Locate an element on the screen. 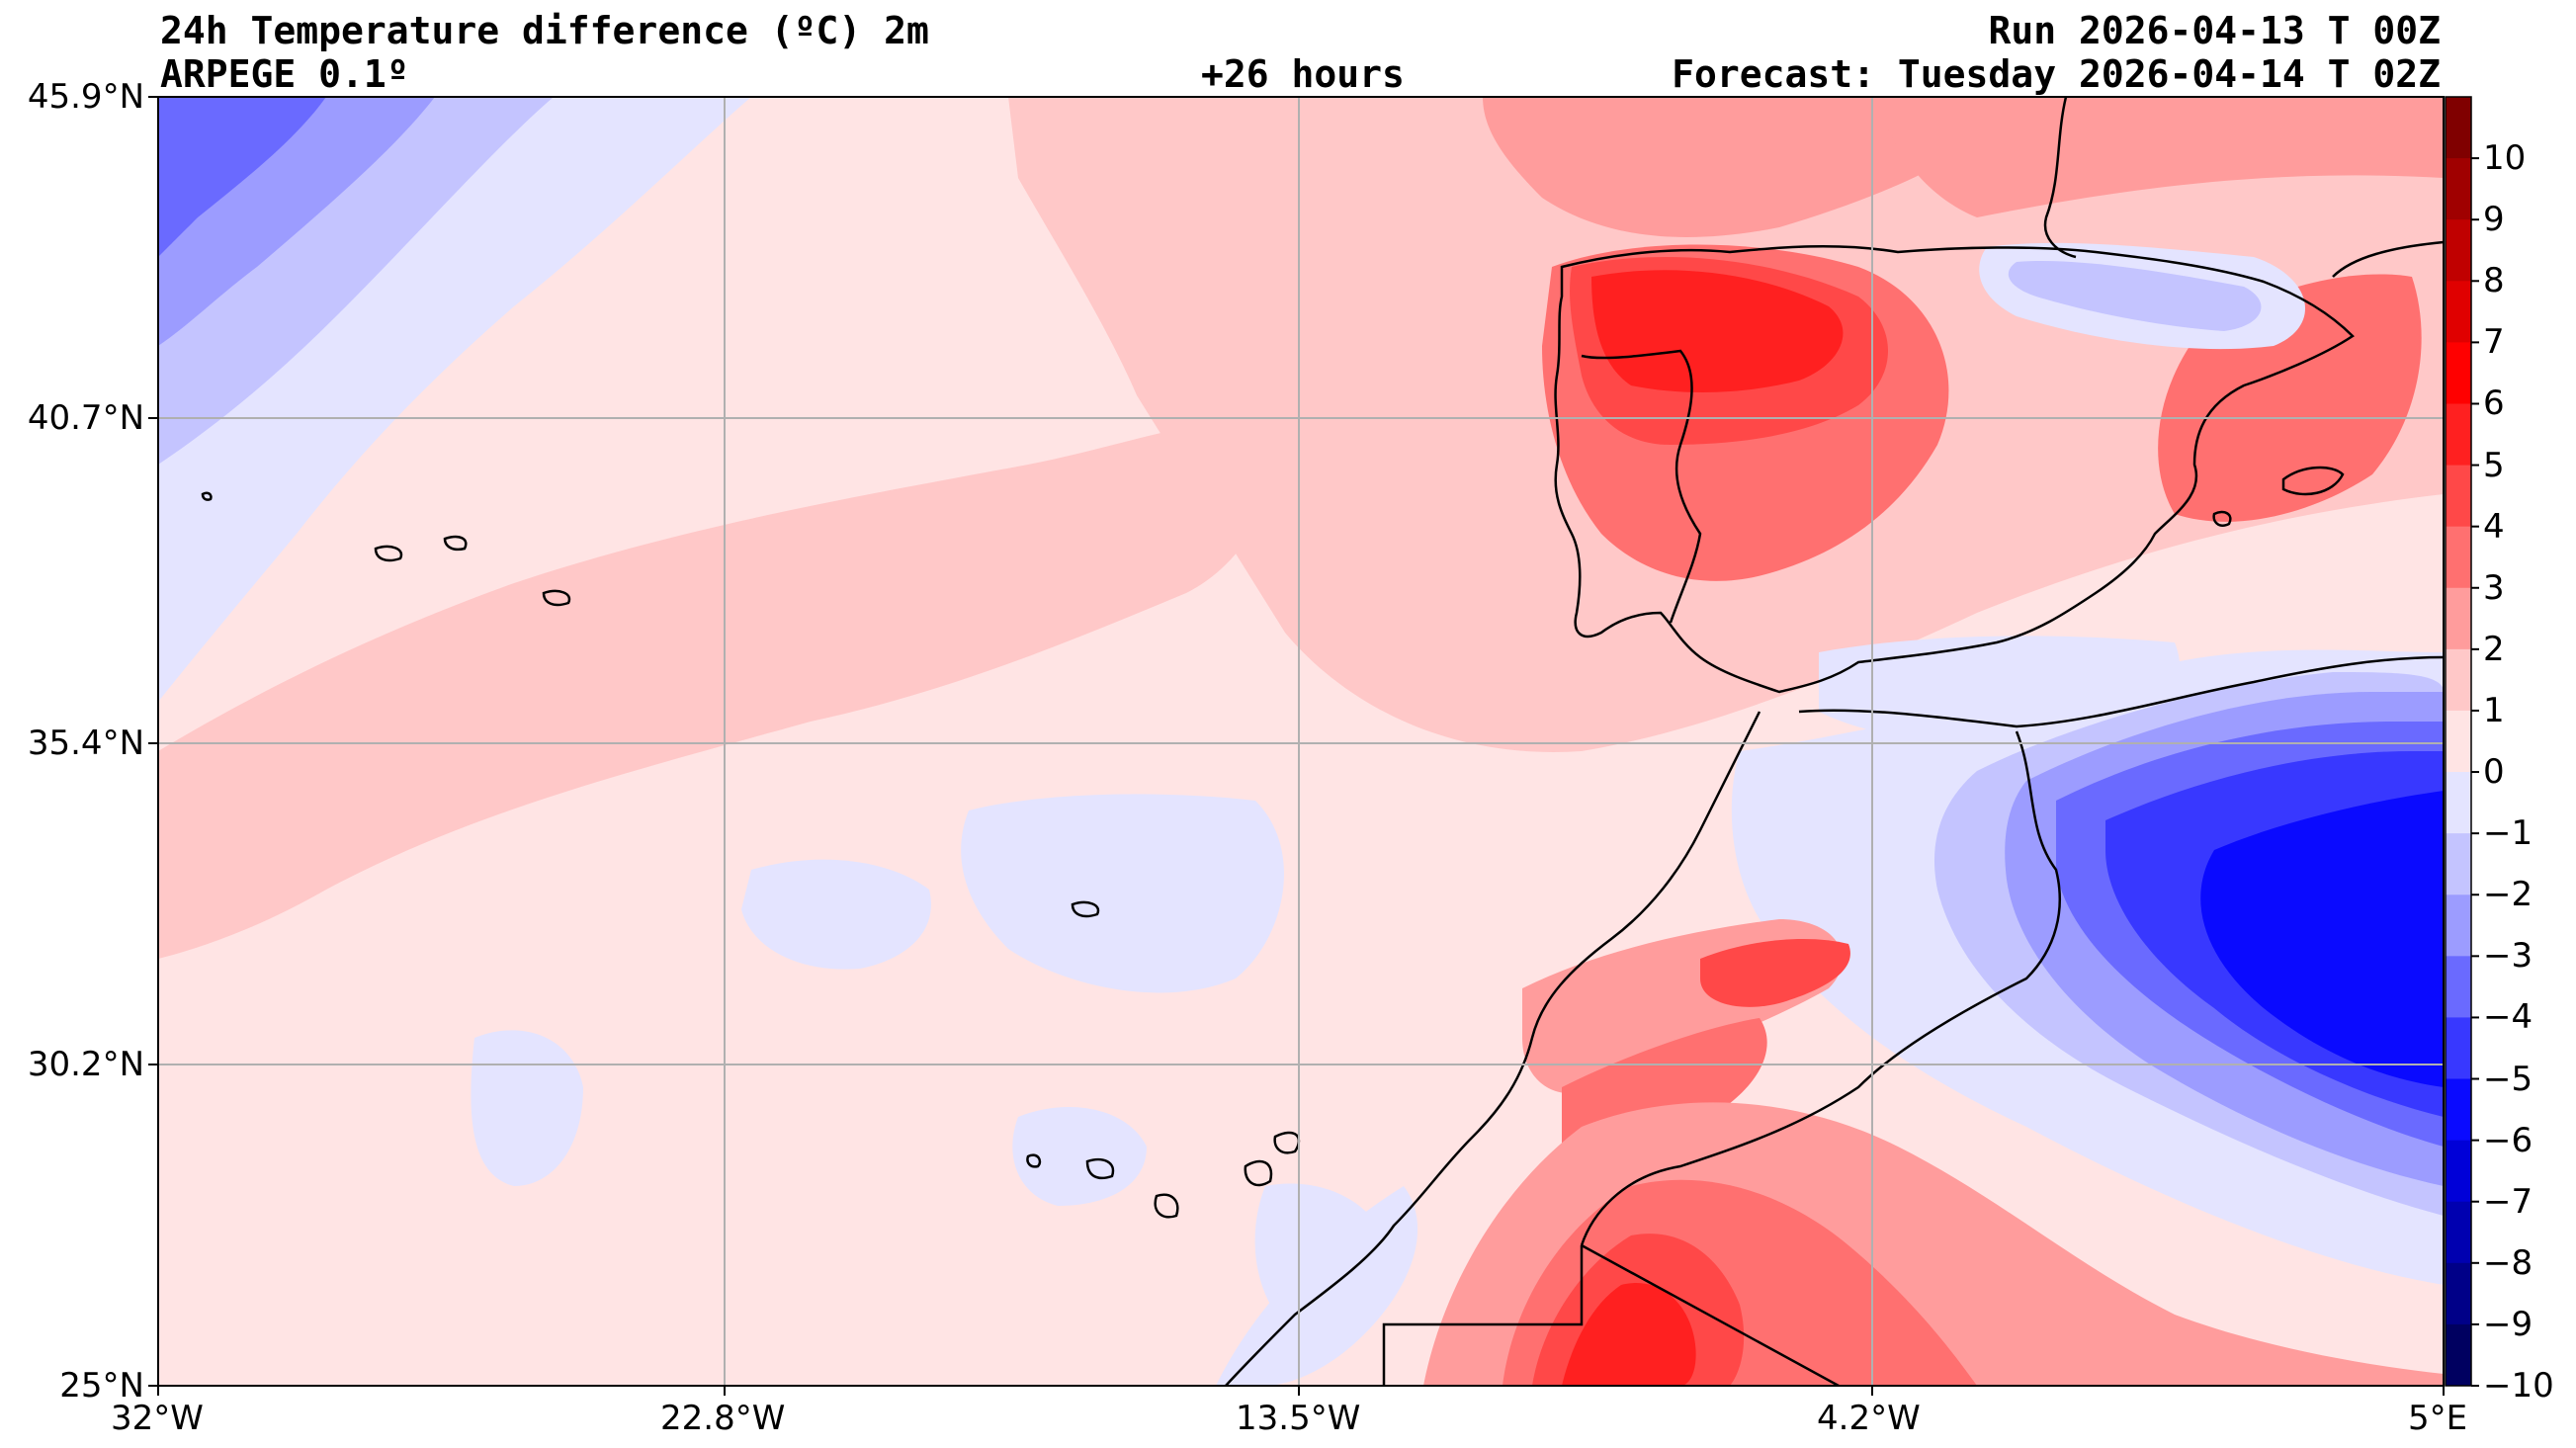 Image resolution: width=2576 pixels, height=1448 pixels. western-sahara-border is located at coordinates (1611, 1314).